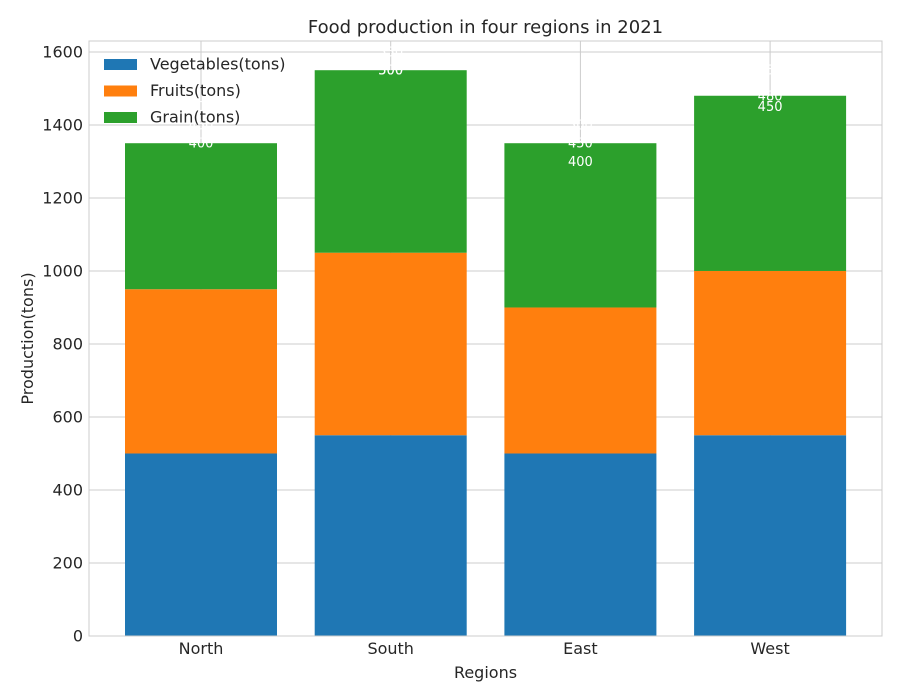  Describe the element at coordinates (485, 672) in the screenshot. I see `x-axis-label: Regions` at that location.